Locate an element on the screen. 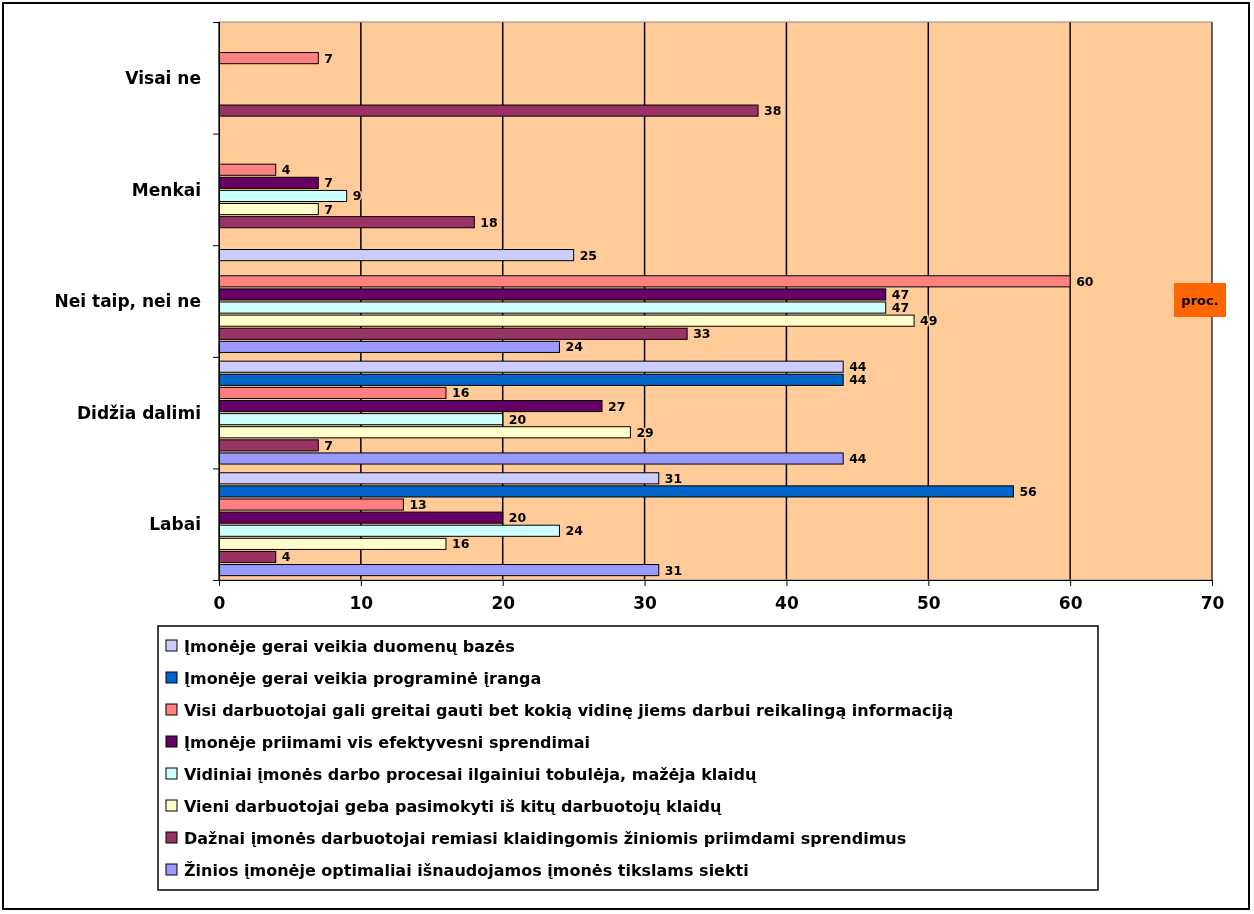 The image size is (1254, 914). data-label: 18 is located at coordinates (489, 222).